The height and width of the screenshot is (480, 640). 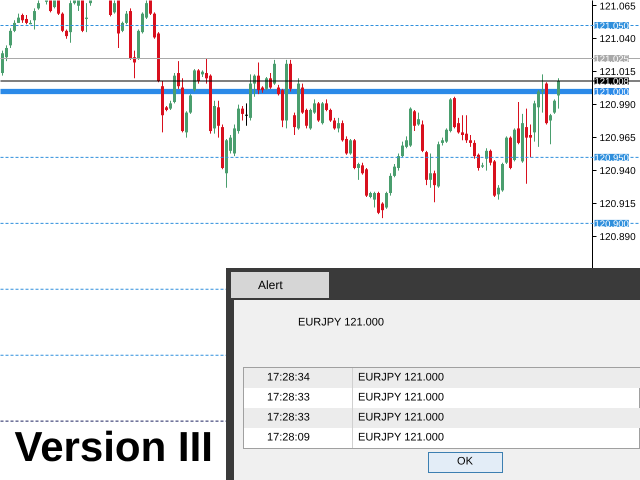 I want to click on y-tick-label: 121.015, so click(x=618, y=72).